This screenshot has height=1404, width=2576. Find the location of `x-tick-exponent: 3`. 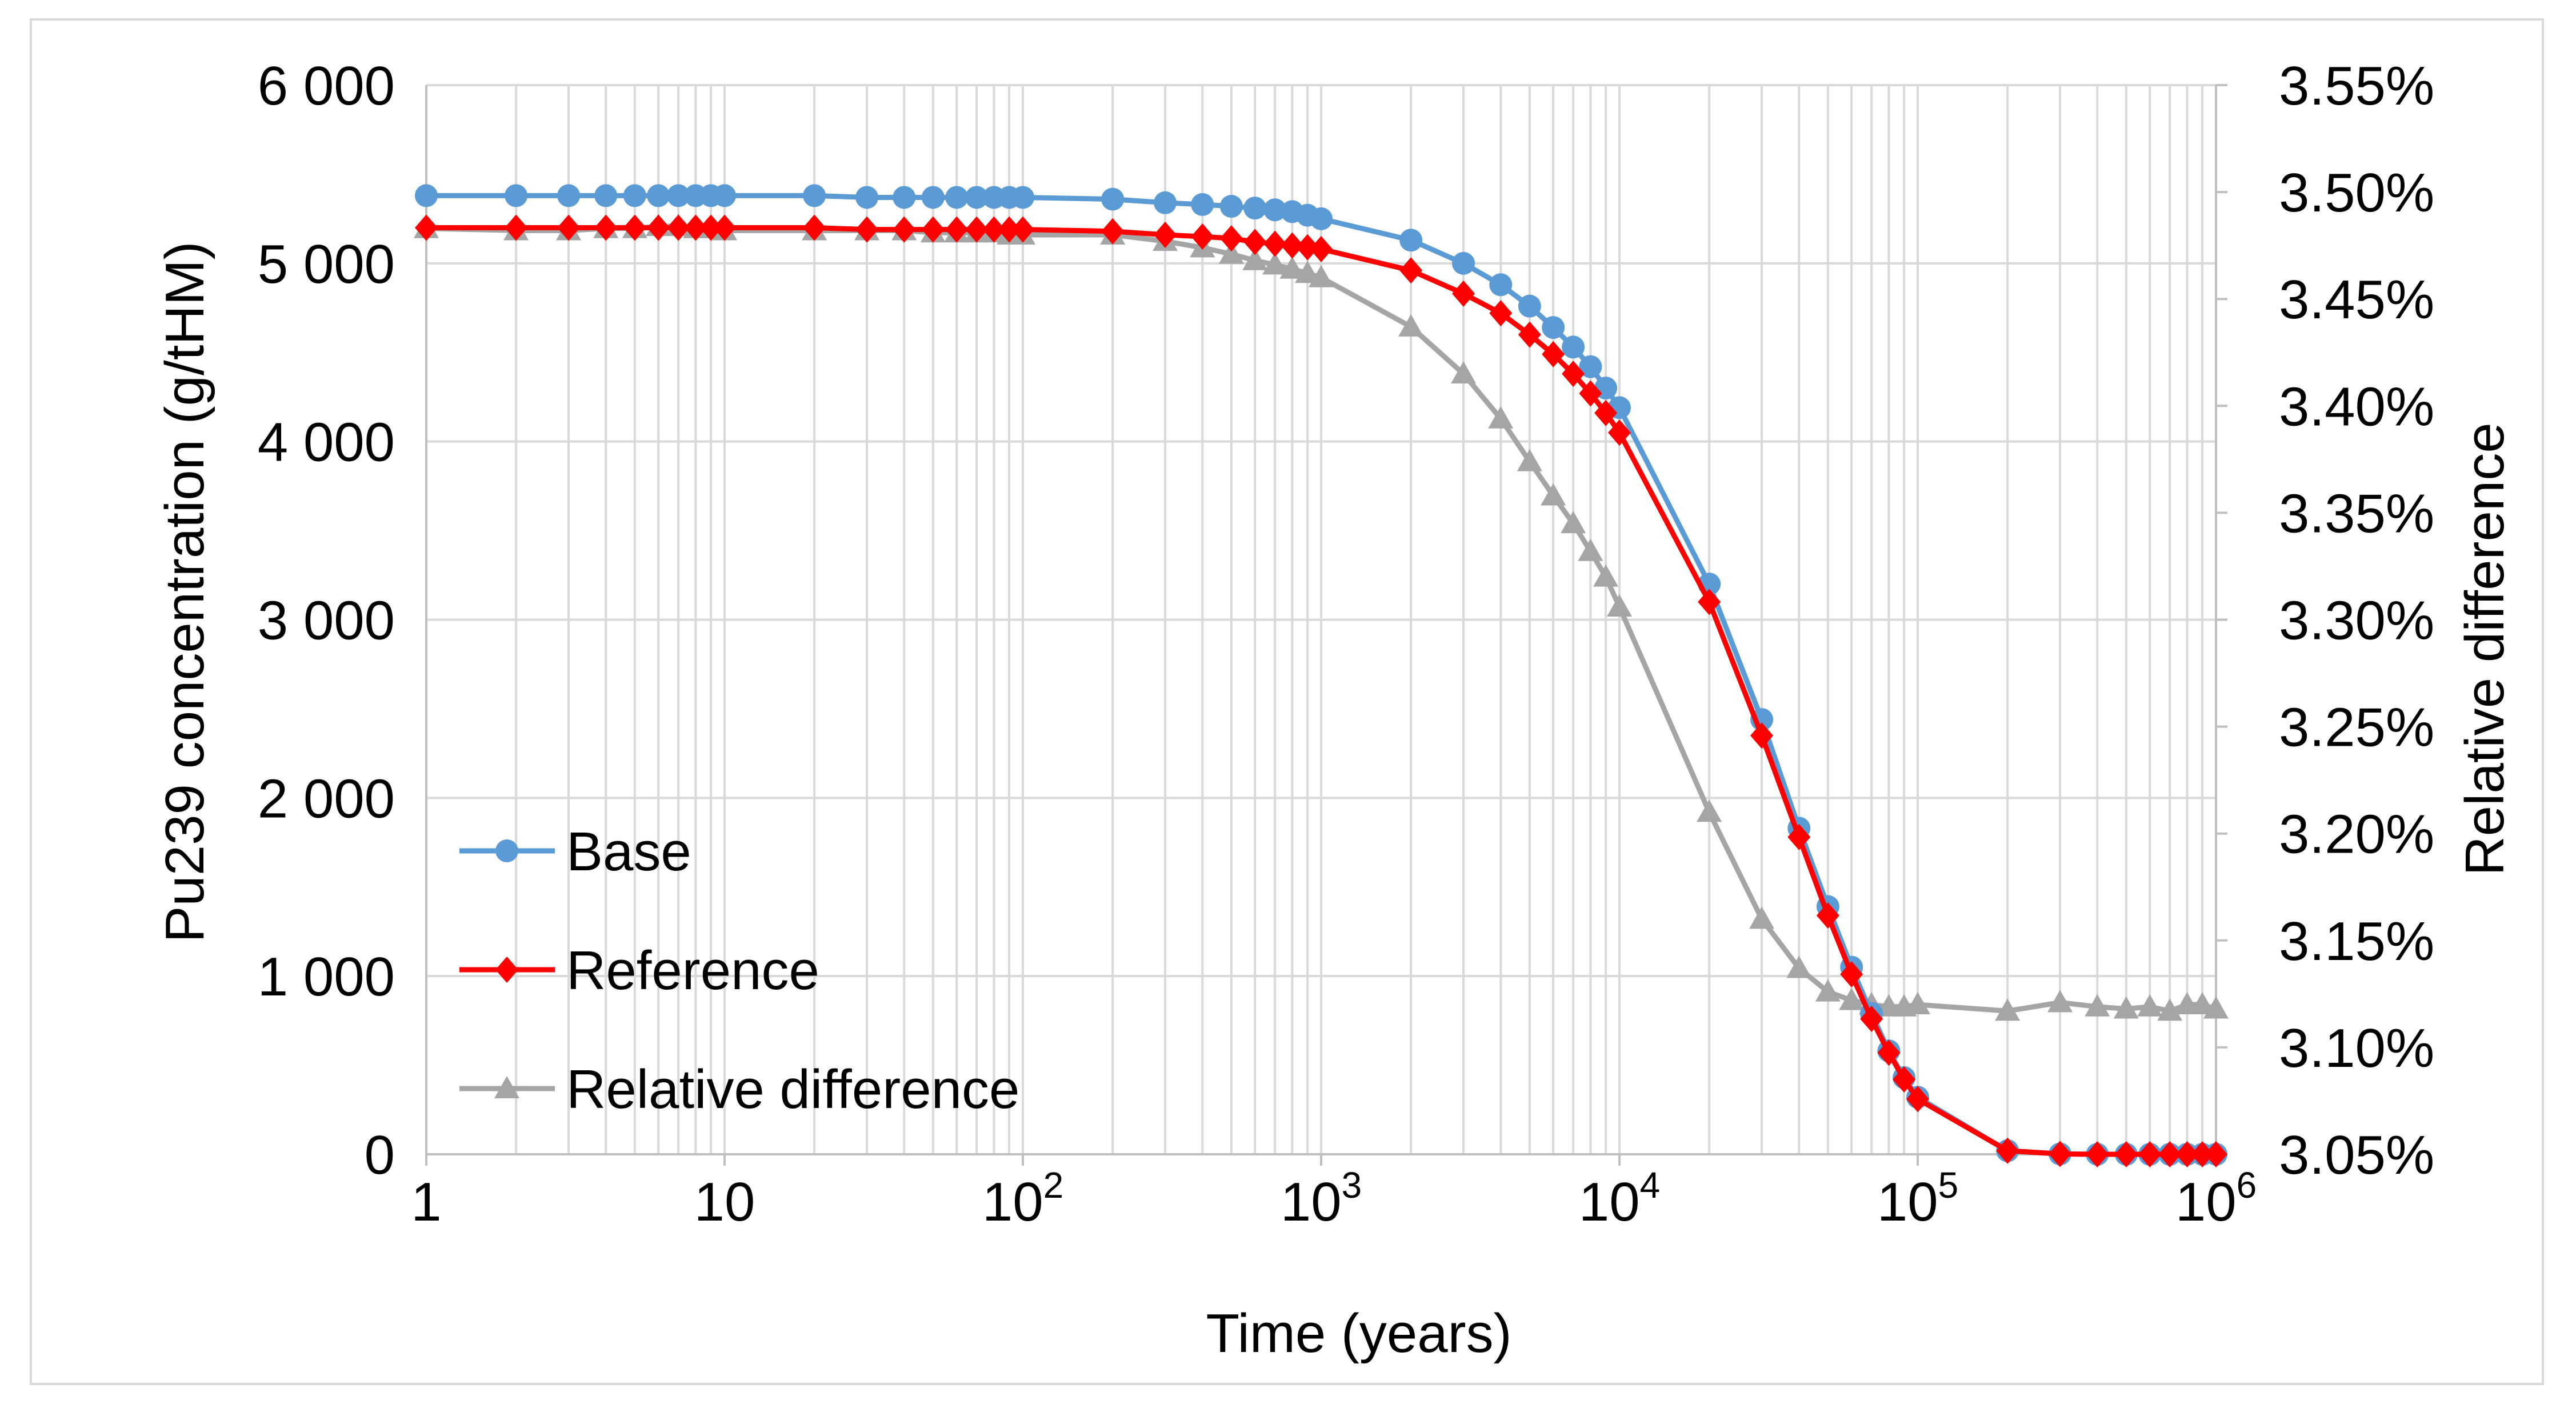

x-tick-exponent: 3 is located at coordinates (1352, 1185).